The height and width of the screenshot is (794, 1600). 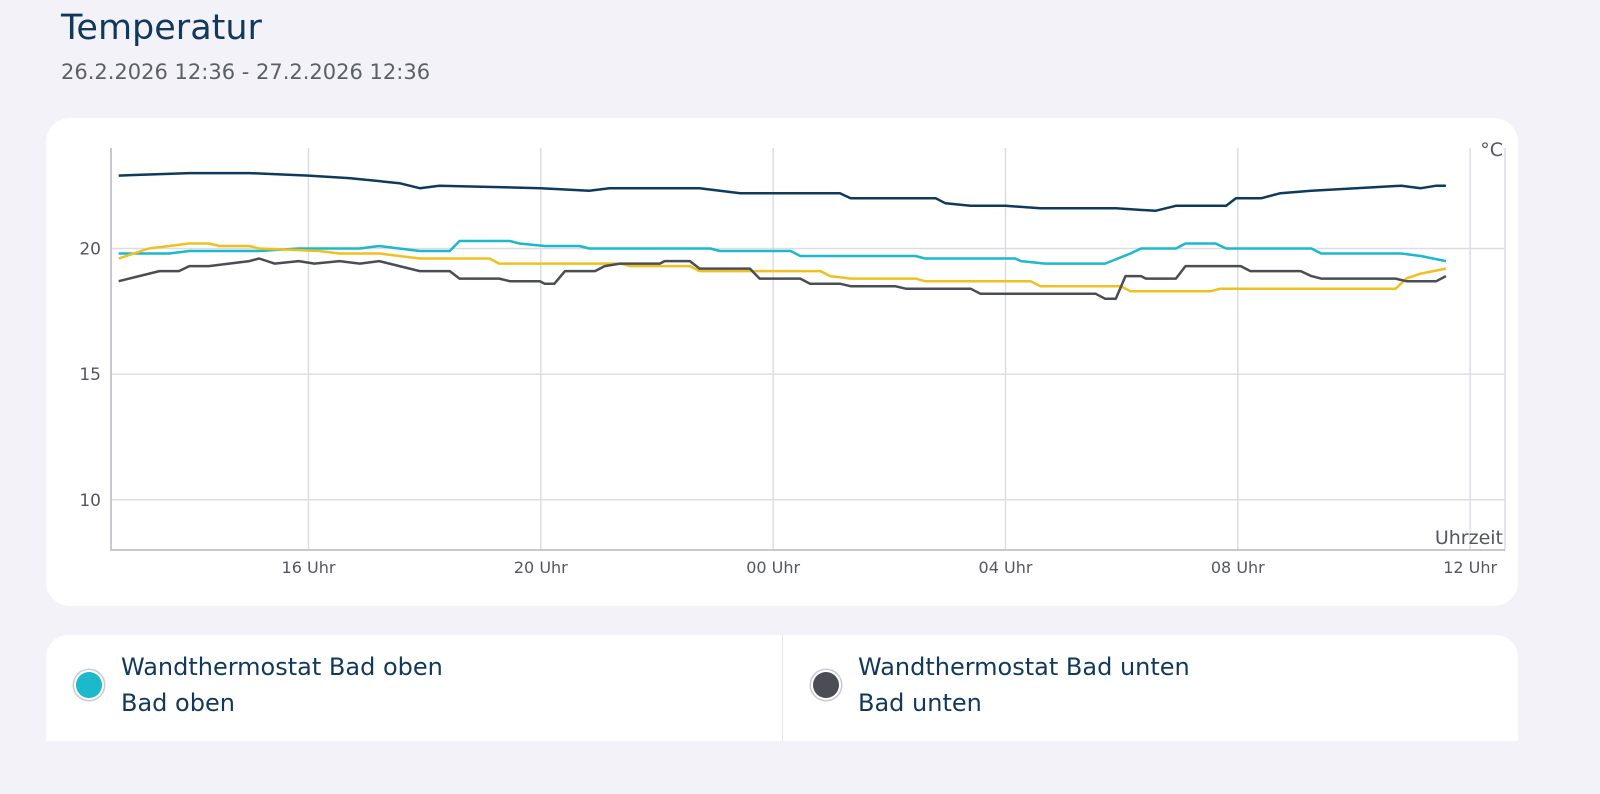 What do you see at coordinates (90, 250) in the screenshot?
I see `y-tick-label: 20` at bounding box center [90, 250].